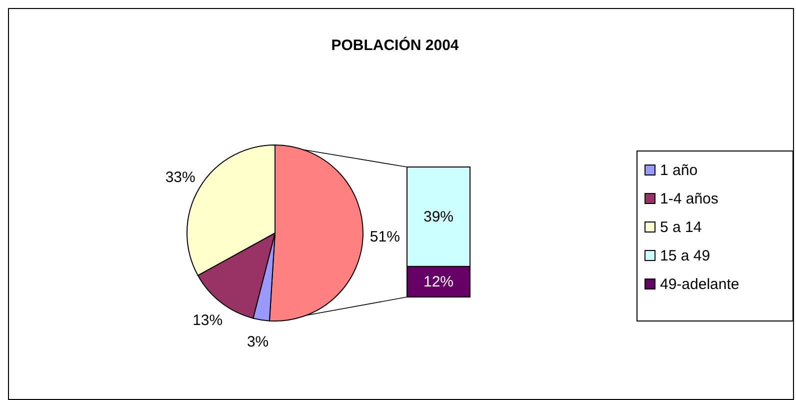 The height and width of the screenshot is (400, 796). I want to click on legend-label: 5 a 14, so click(681, 227).